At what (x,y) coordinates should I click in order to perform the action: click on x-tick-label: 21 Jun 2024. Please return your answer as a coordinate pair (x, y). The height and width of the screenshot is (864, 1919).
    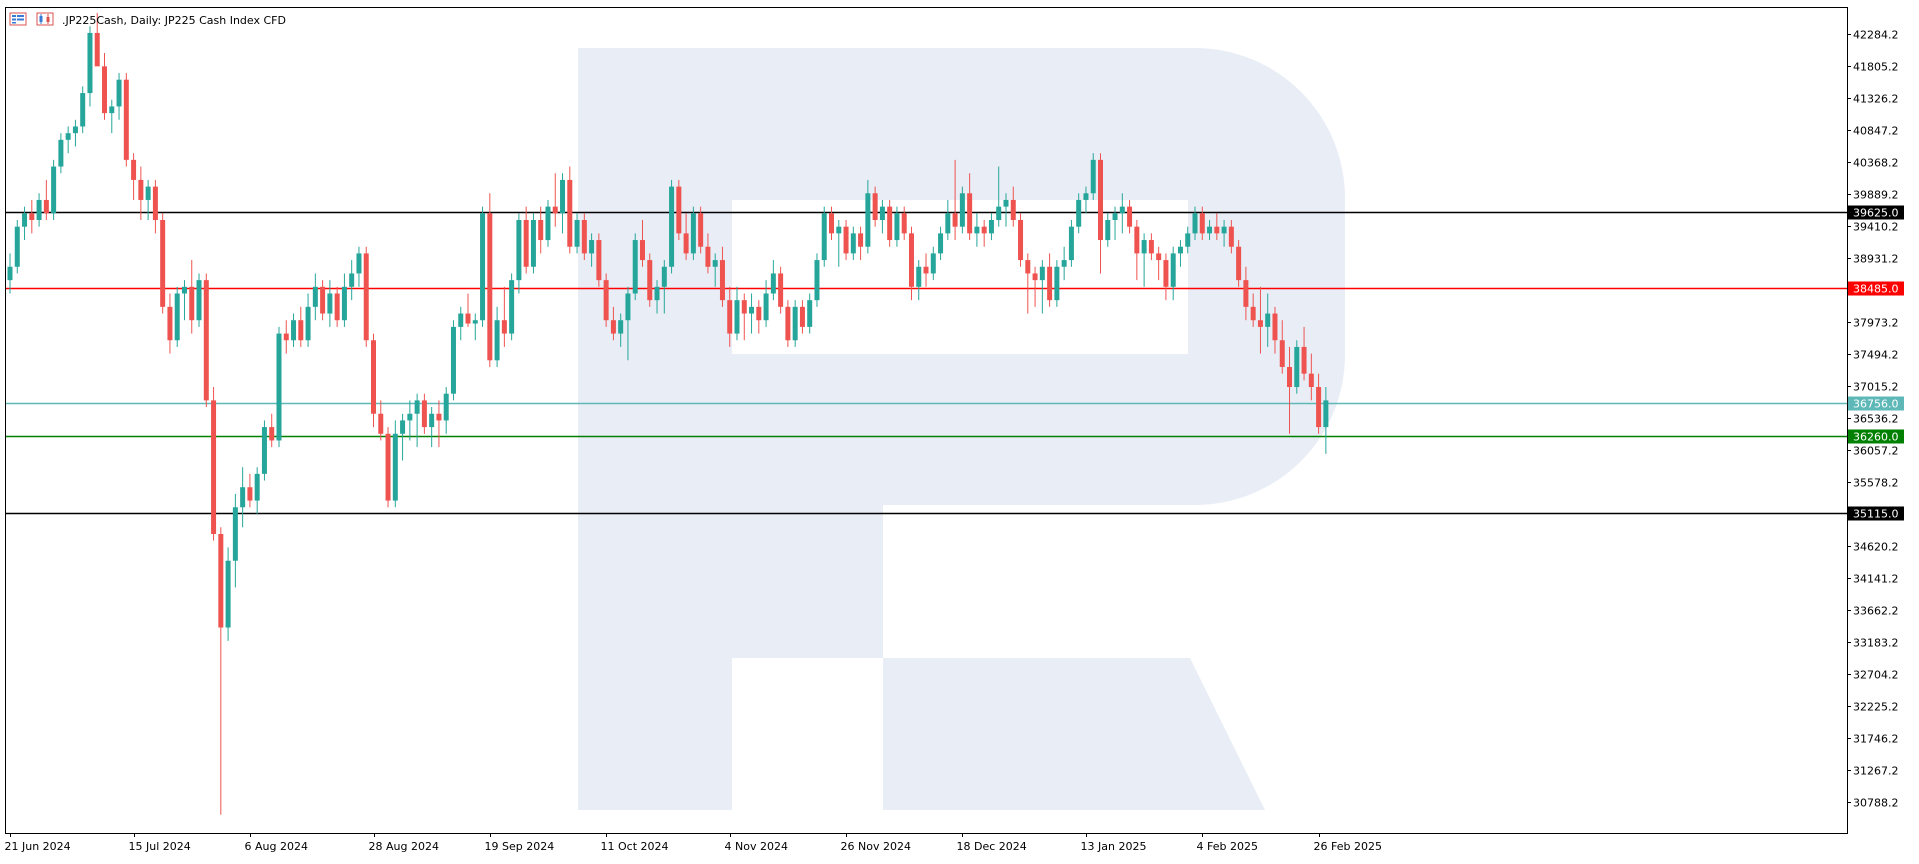
    Looking at the image, I should click on (38, 846).